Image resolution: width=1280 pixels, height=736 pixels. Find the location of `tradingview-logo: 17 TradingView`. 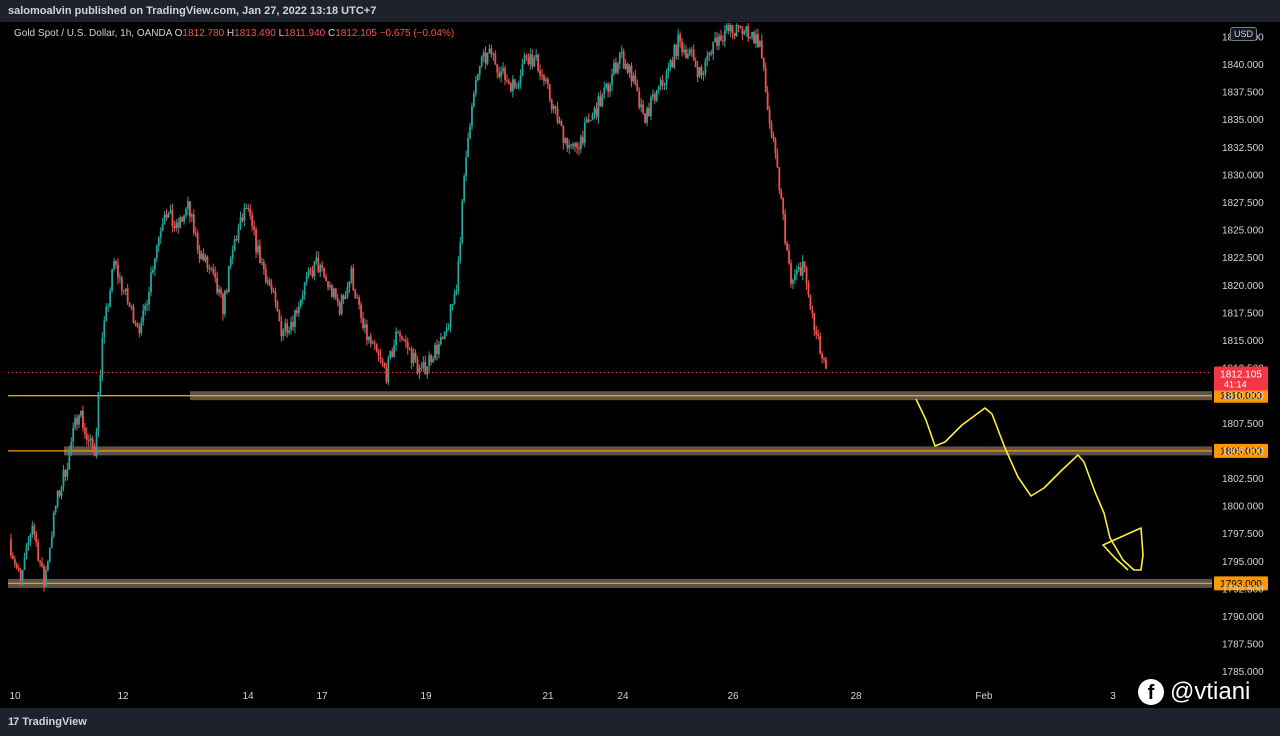

tradingview-logo: 17 TradingView is located at coordinates (47, 722).